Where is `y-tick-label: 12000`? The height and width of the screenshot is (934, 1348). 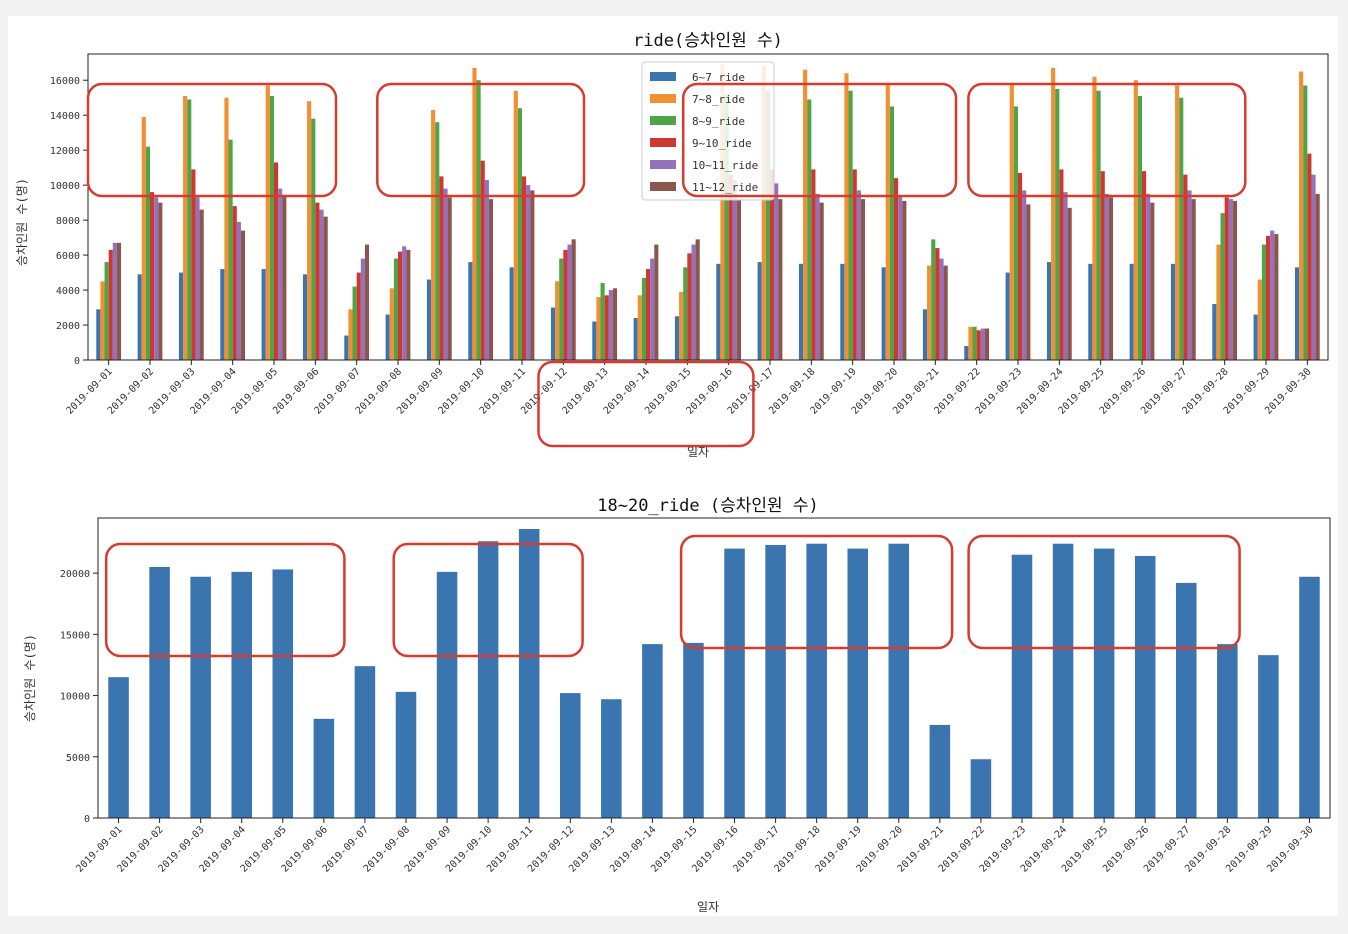 y-tick-label: 12000 is located at coordinates (65, 151).